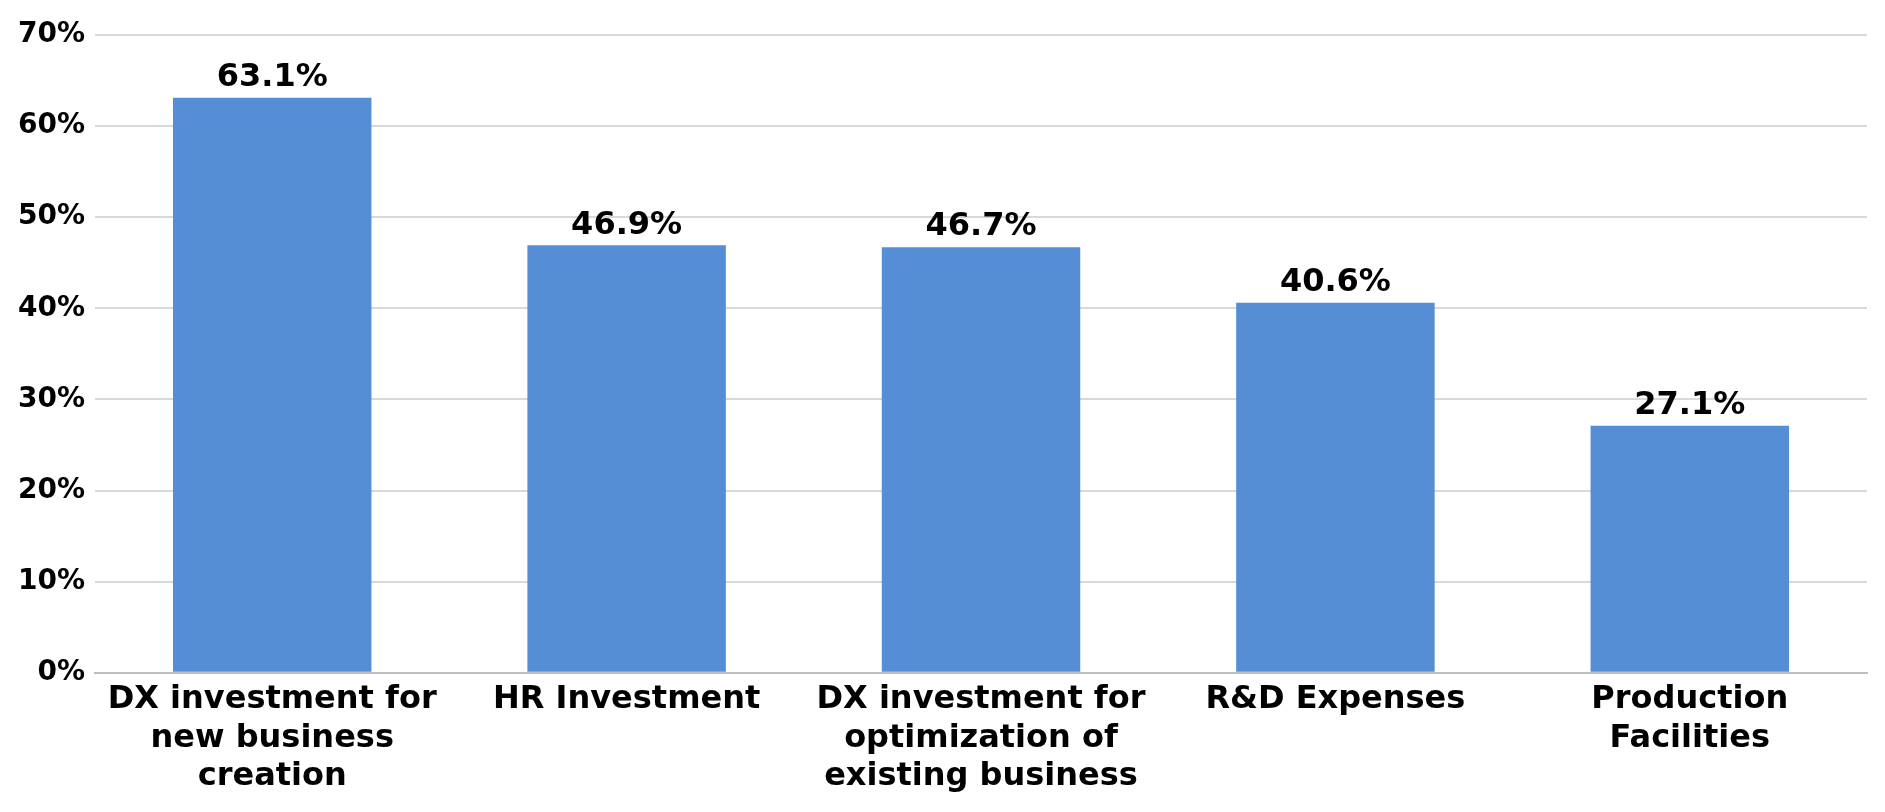  I want to click on y-tick-label: 30%, so click(51, 397).